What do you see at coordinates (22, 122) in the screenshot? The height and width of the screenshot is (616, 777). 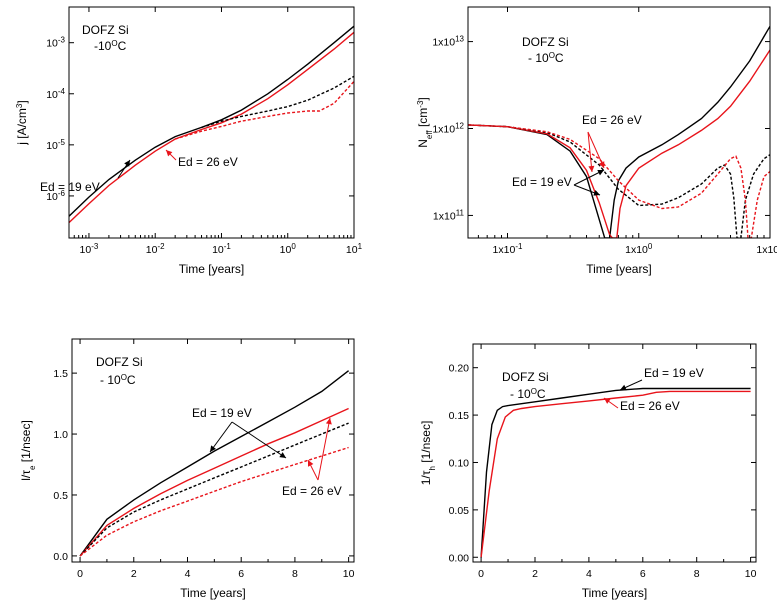 I see `y-axis-label: j [A/cm3]` at bounding box center [22, 122].